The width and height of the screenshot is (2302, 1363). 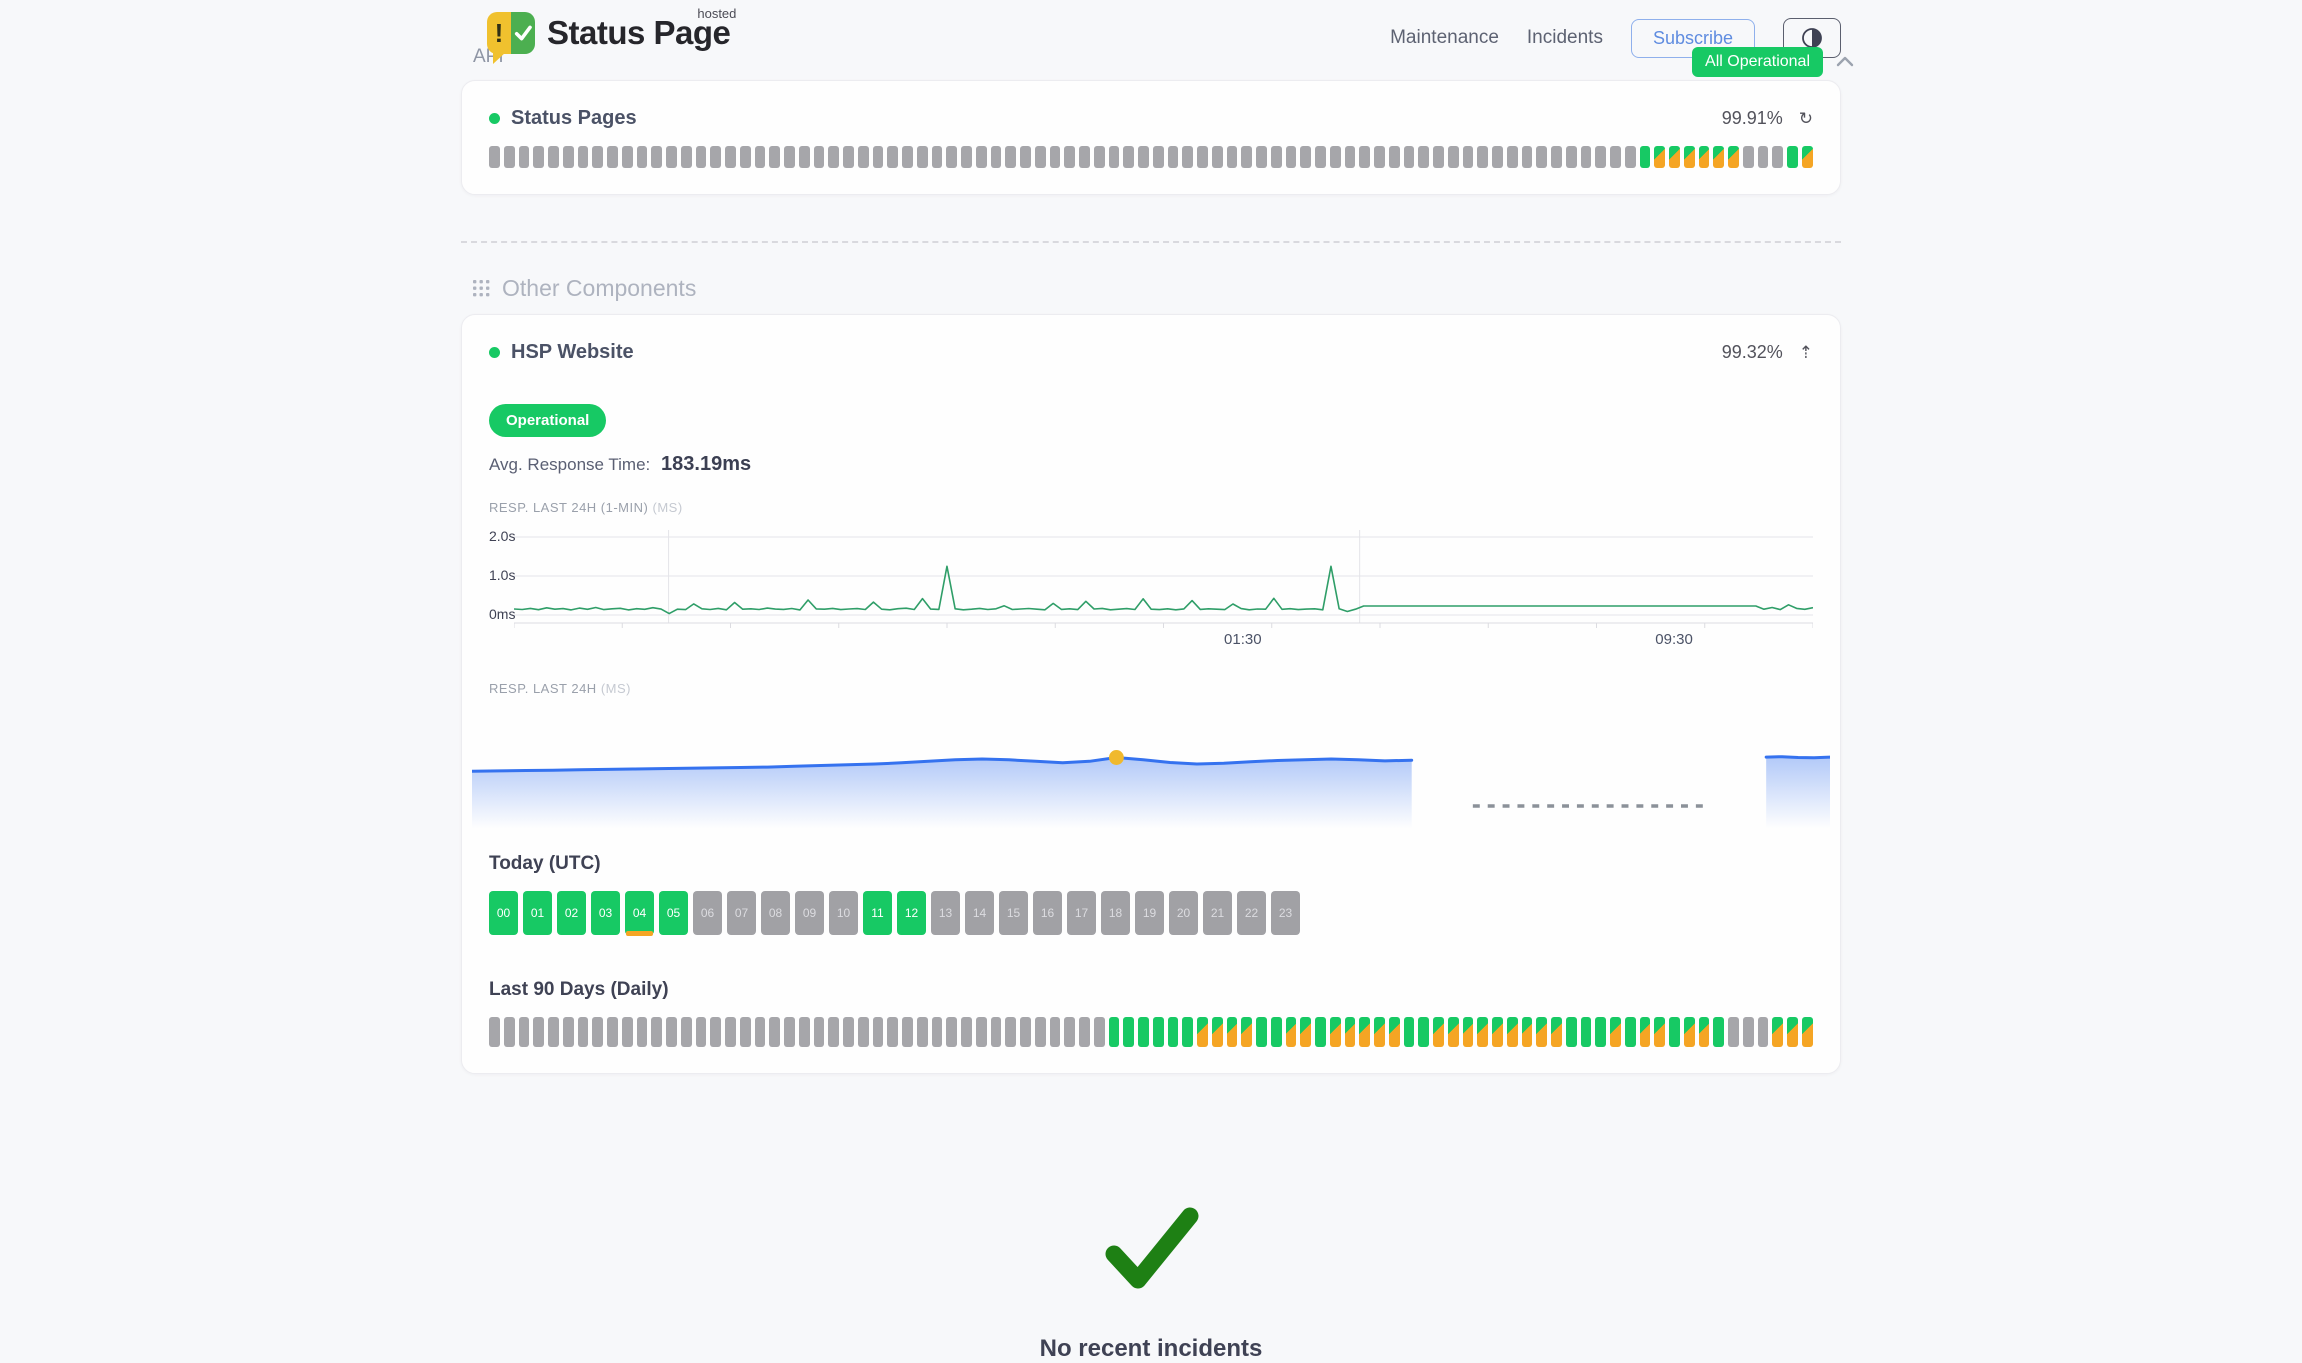 What do you see at coordinates (605, 913) in the screenshot?
I see `hour-cell-03: 03` at bounding box center [605, 913].